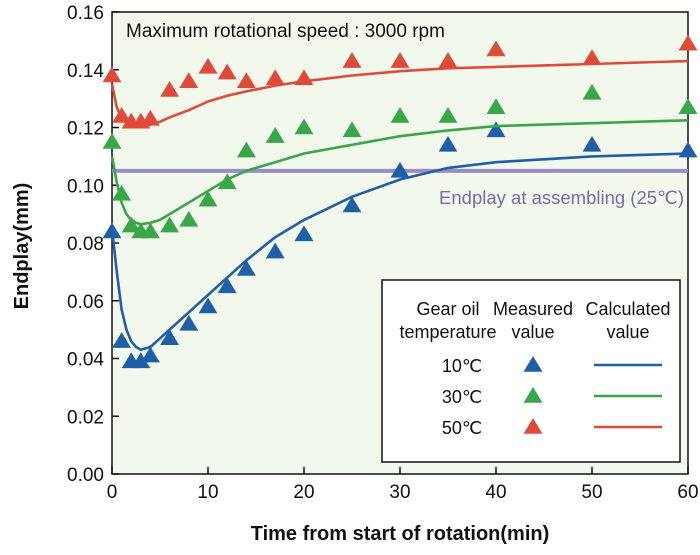  Describe the element at coordinates (85, 13) in the screenshot. I see `y-tick-label: 0.16` at that location.